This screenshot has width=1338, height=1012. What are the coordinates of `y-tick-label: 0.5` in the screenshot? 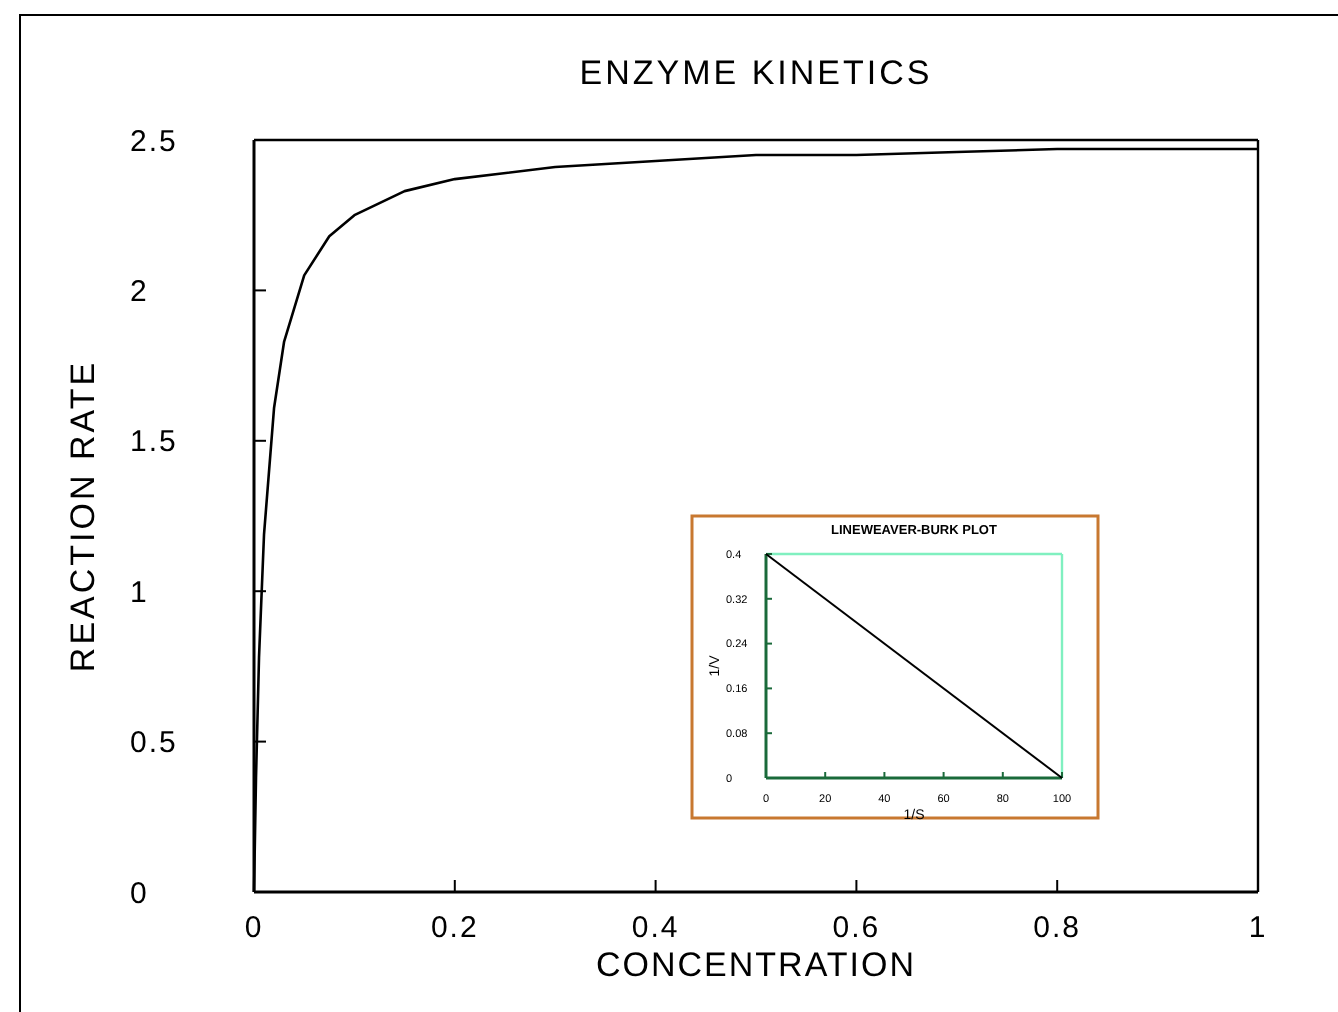 It's located at (154, 743).